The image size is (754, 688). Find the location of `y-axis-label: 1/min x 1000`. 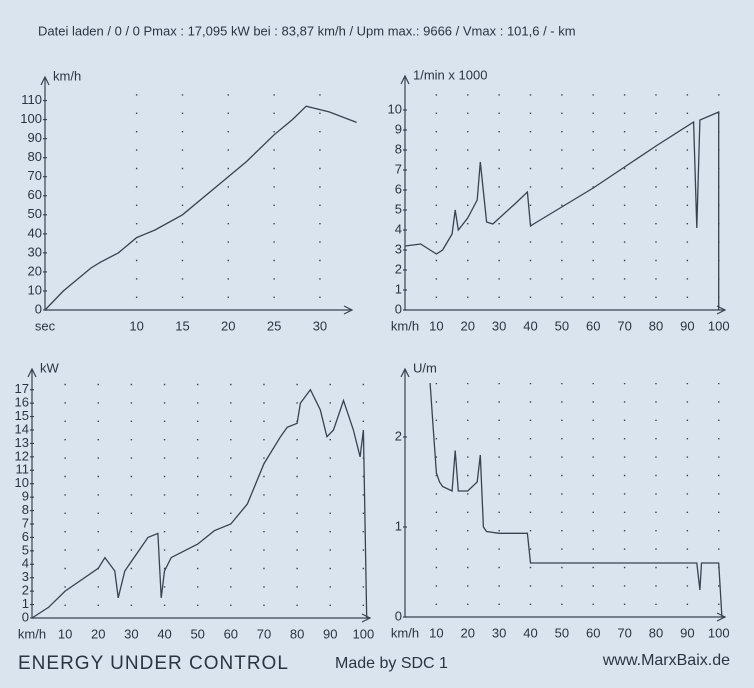

y-axis-label: 1/min x 1000 is located at coordinates (450, 74).